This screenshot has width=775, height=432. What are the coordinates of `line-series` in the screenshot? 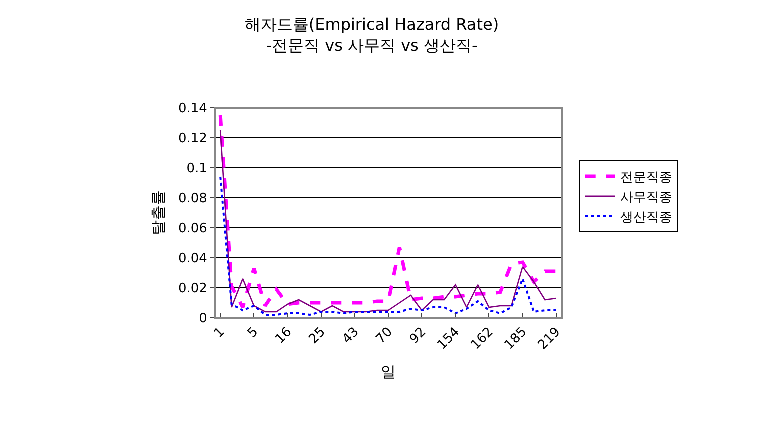 It's located at (389, 246).